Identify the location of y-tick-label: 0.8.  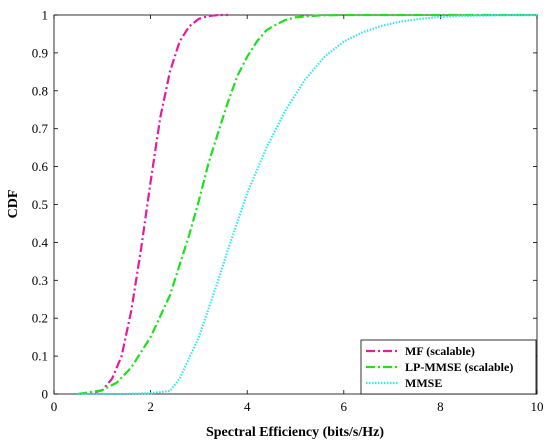
(40, 90).